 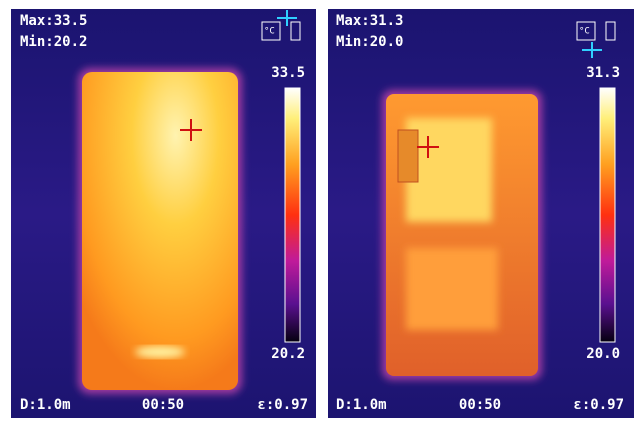 What do you see at coordinates (369, 42) in the screenshot?
I see `min-temp: Min:20.0` at bounding box center [369, 42].